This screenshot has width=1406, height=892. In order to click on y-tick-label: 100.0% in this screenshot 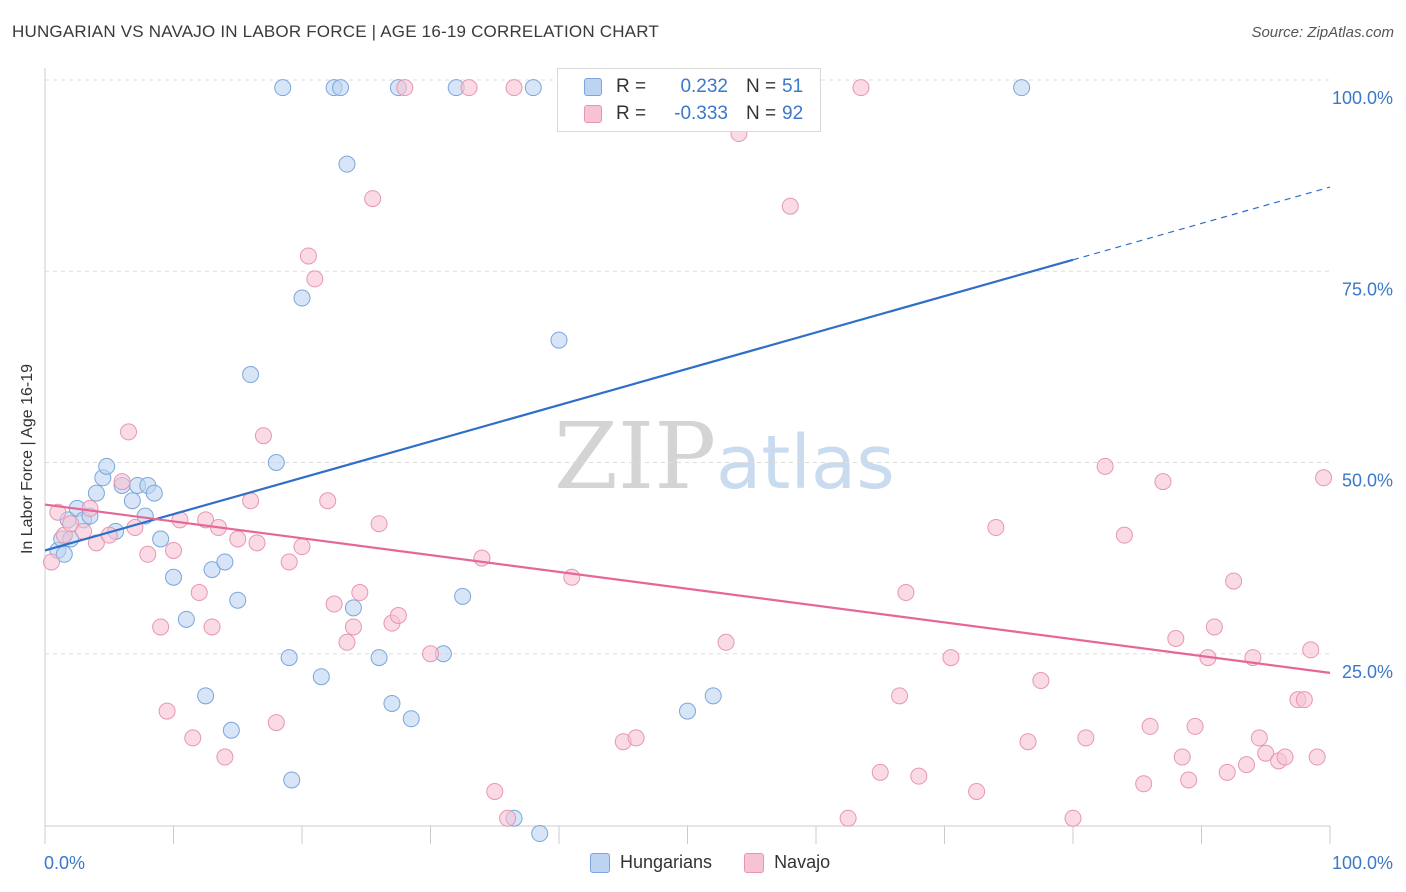, I will do `click(1362, 98)`.